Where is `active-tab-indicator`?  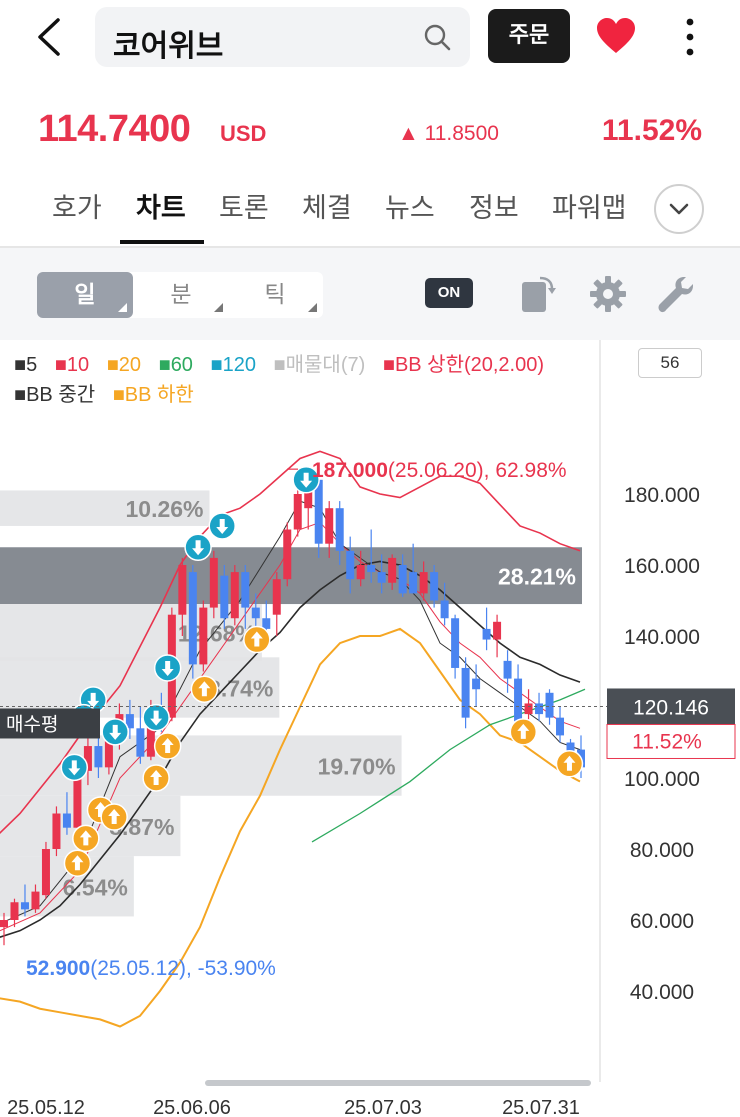
active-tab-indicator is located at coordinates (162, 242).